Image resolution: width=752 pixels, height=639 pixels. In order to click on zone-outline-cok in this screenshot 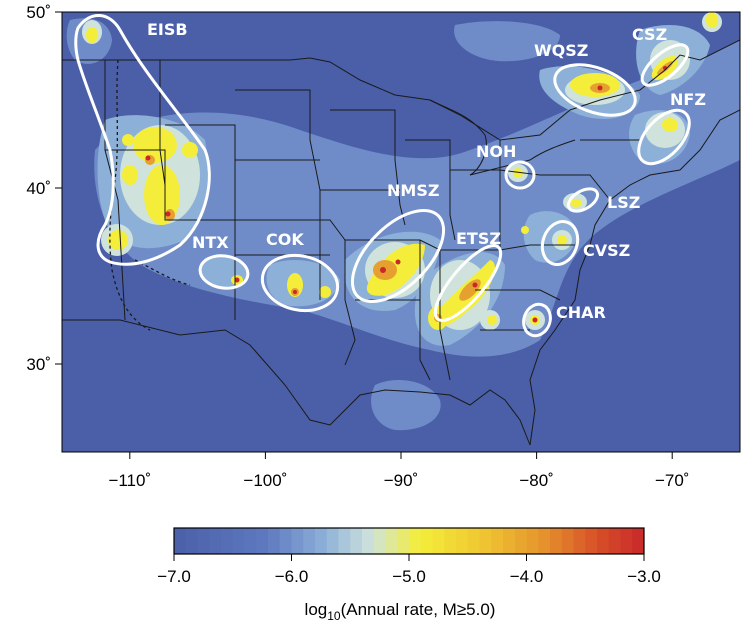, I will do `click(300, 283)`.